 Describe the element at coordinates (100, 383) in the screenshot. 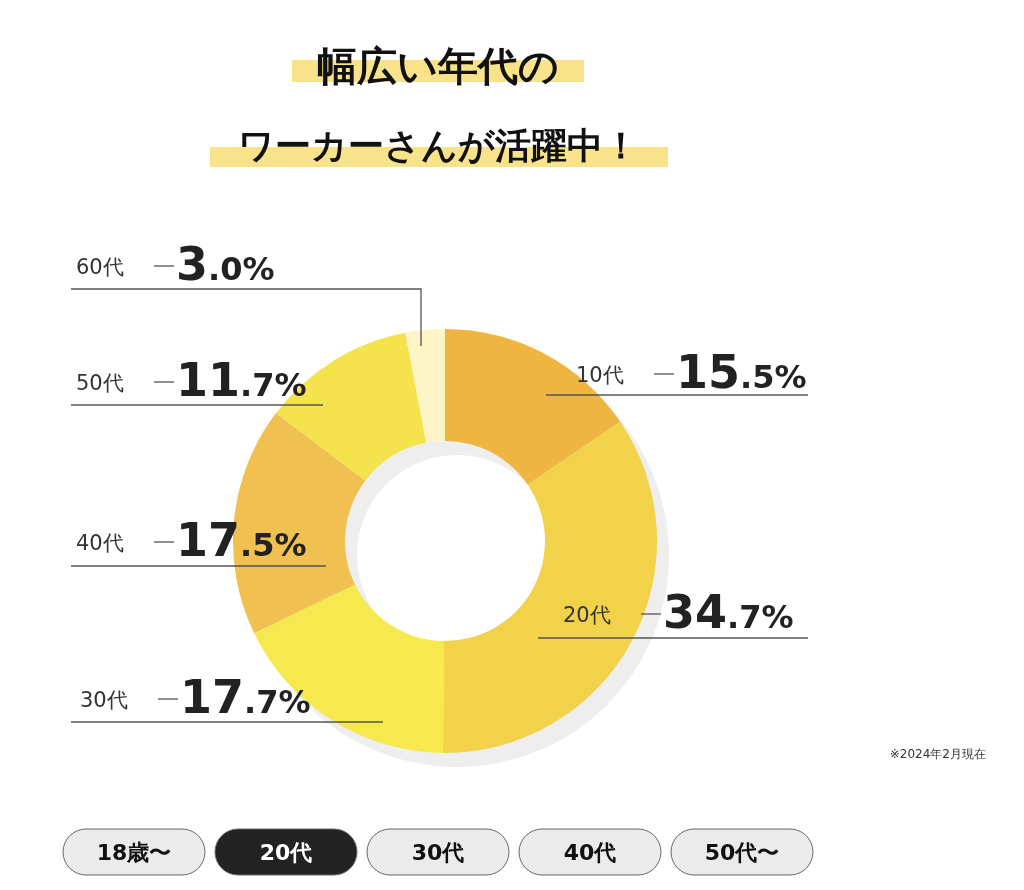

I see `slice-label: 50代` at that location.